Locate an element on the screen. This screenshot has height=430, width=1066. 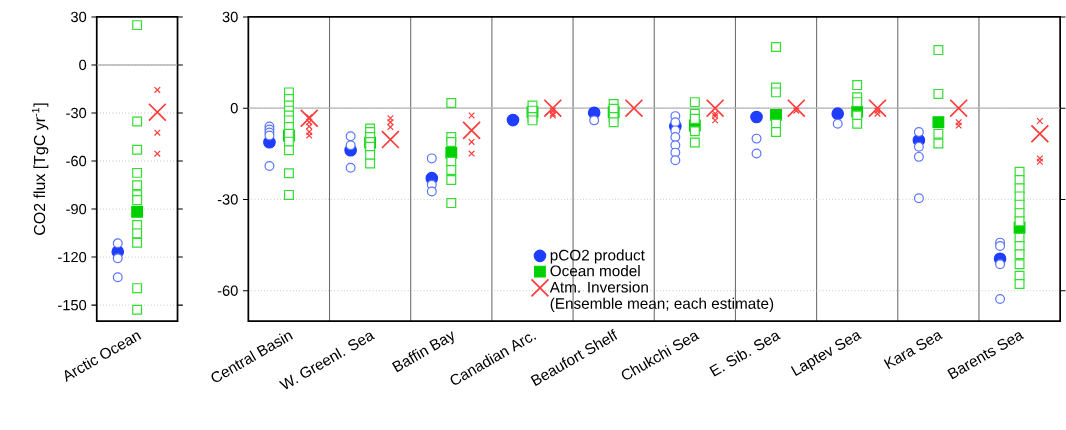
x-tick-label: E. Sib. Sea is located at coordinates (745, 354).